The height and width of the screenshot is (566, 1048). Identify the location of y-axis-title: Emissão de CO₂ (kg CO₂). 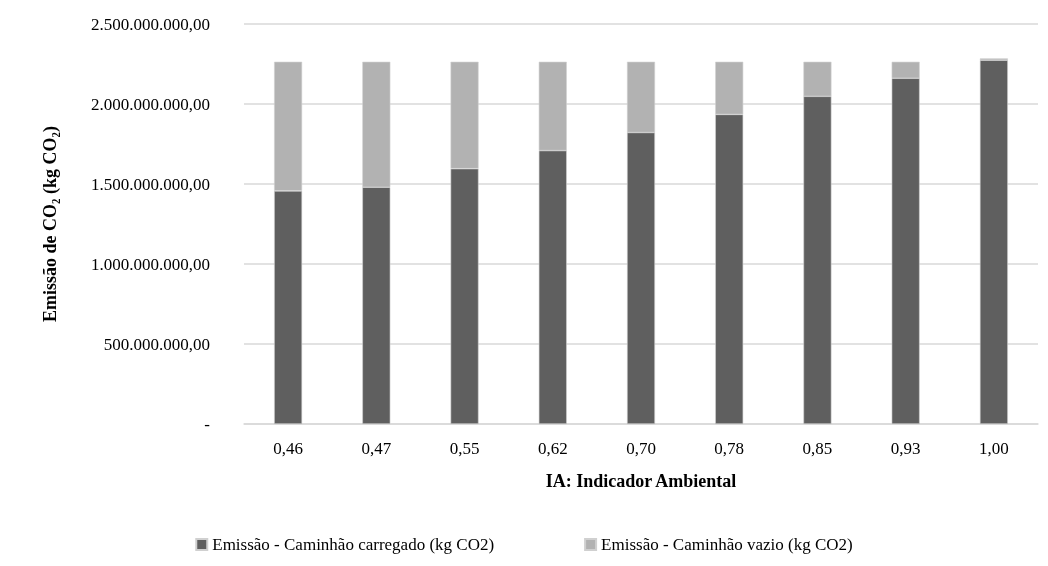
(50, 224).